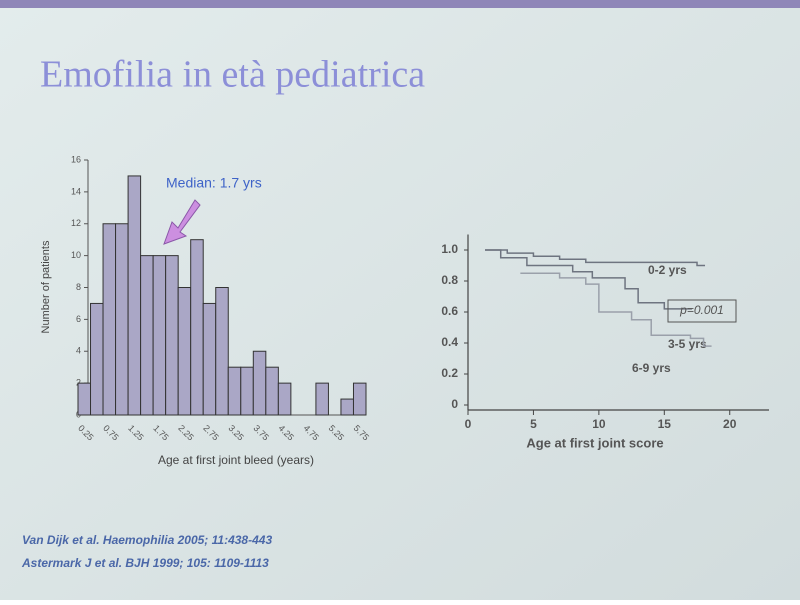  I want to click on y-tick-label: 0.4, so click(449, 342).